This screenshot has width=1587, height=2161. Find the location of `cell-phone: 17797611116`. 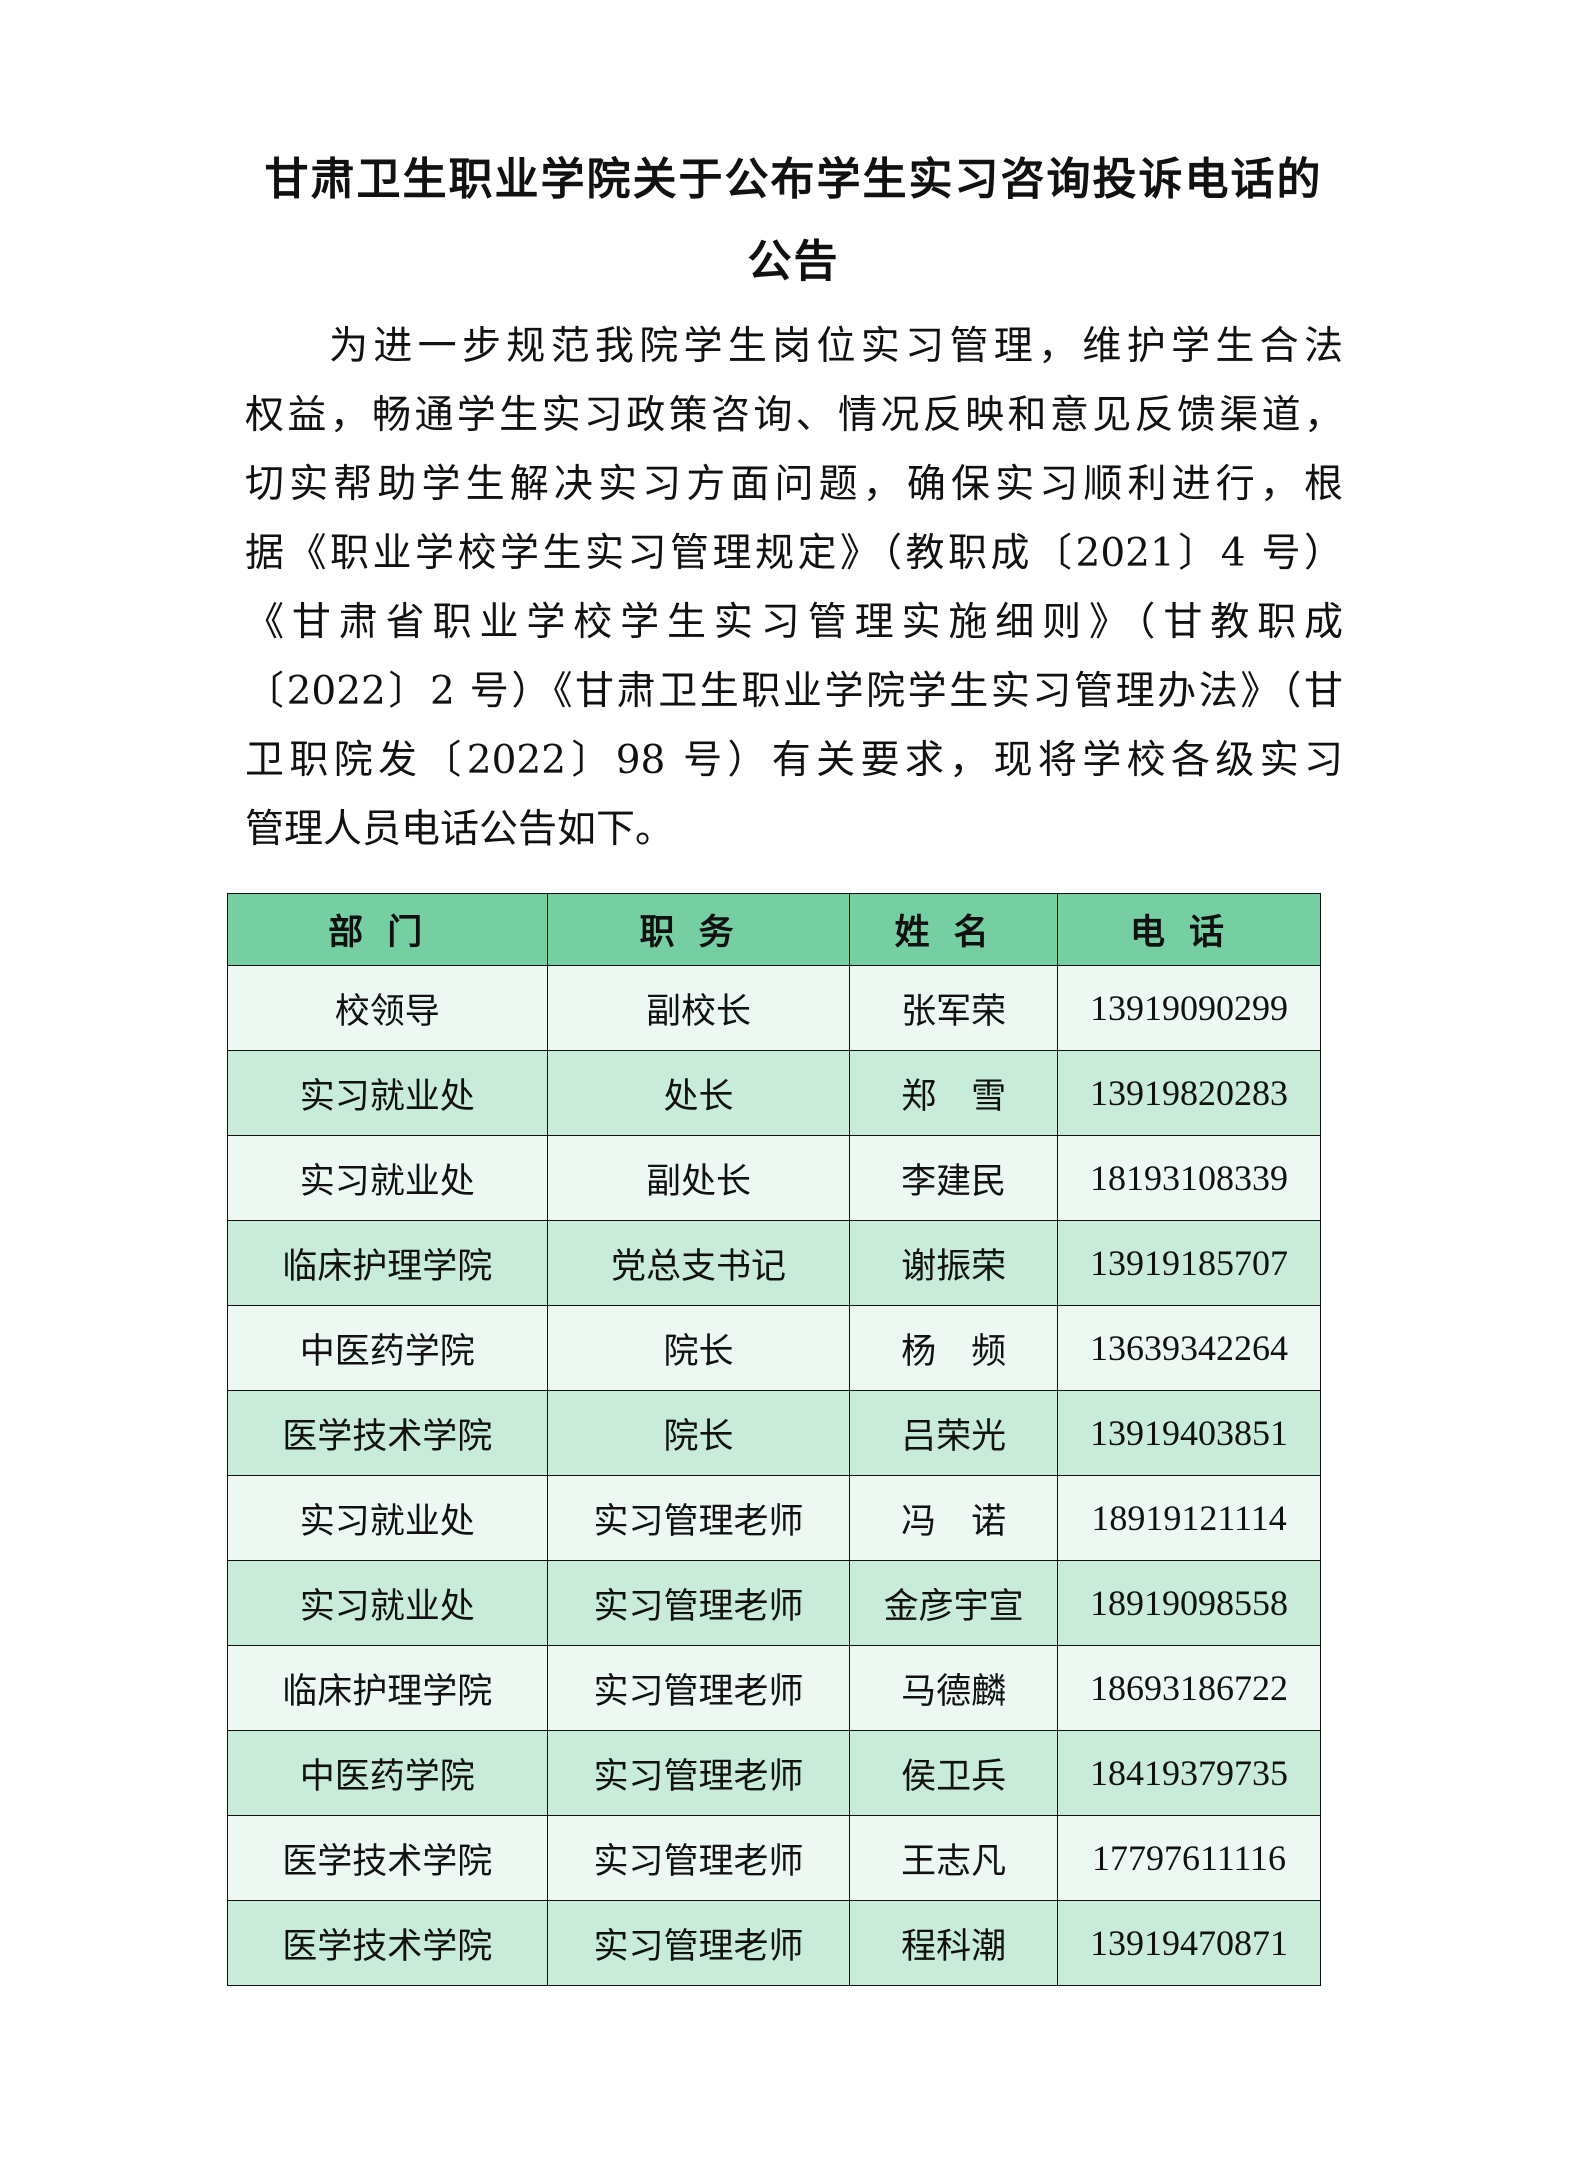

cell-phone: 17797611116 is located at coordinates (1189, 1858).